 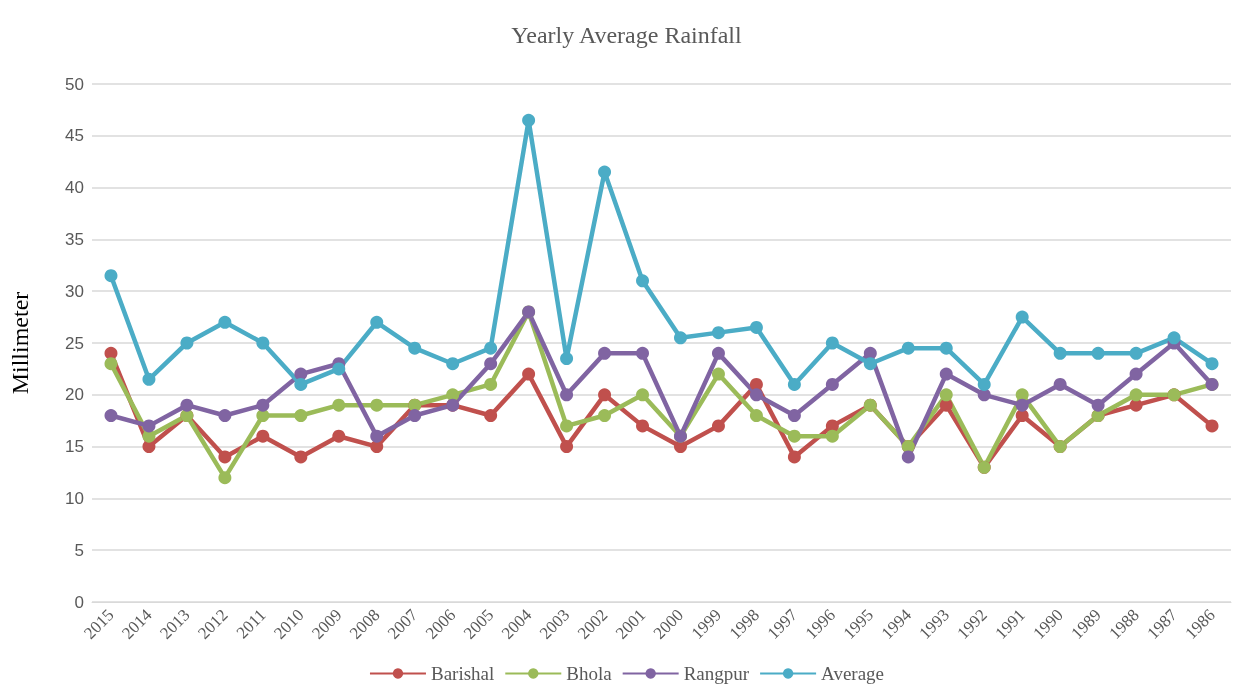 I want to click on y-tick-label: 25, so click(x=74, y=343).